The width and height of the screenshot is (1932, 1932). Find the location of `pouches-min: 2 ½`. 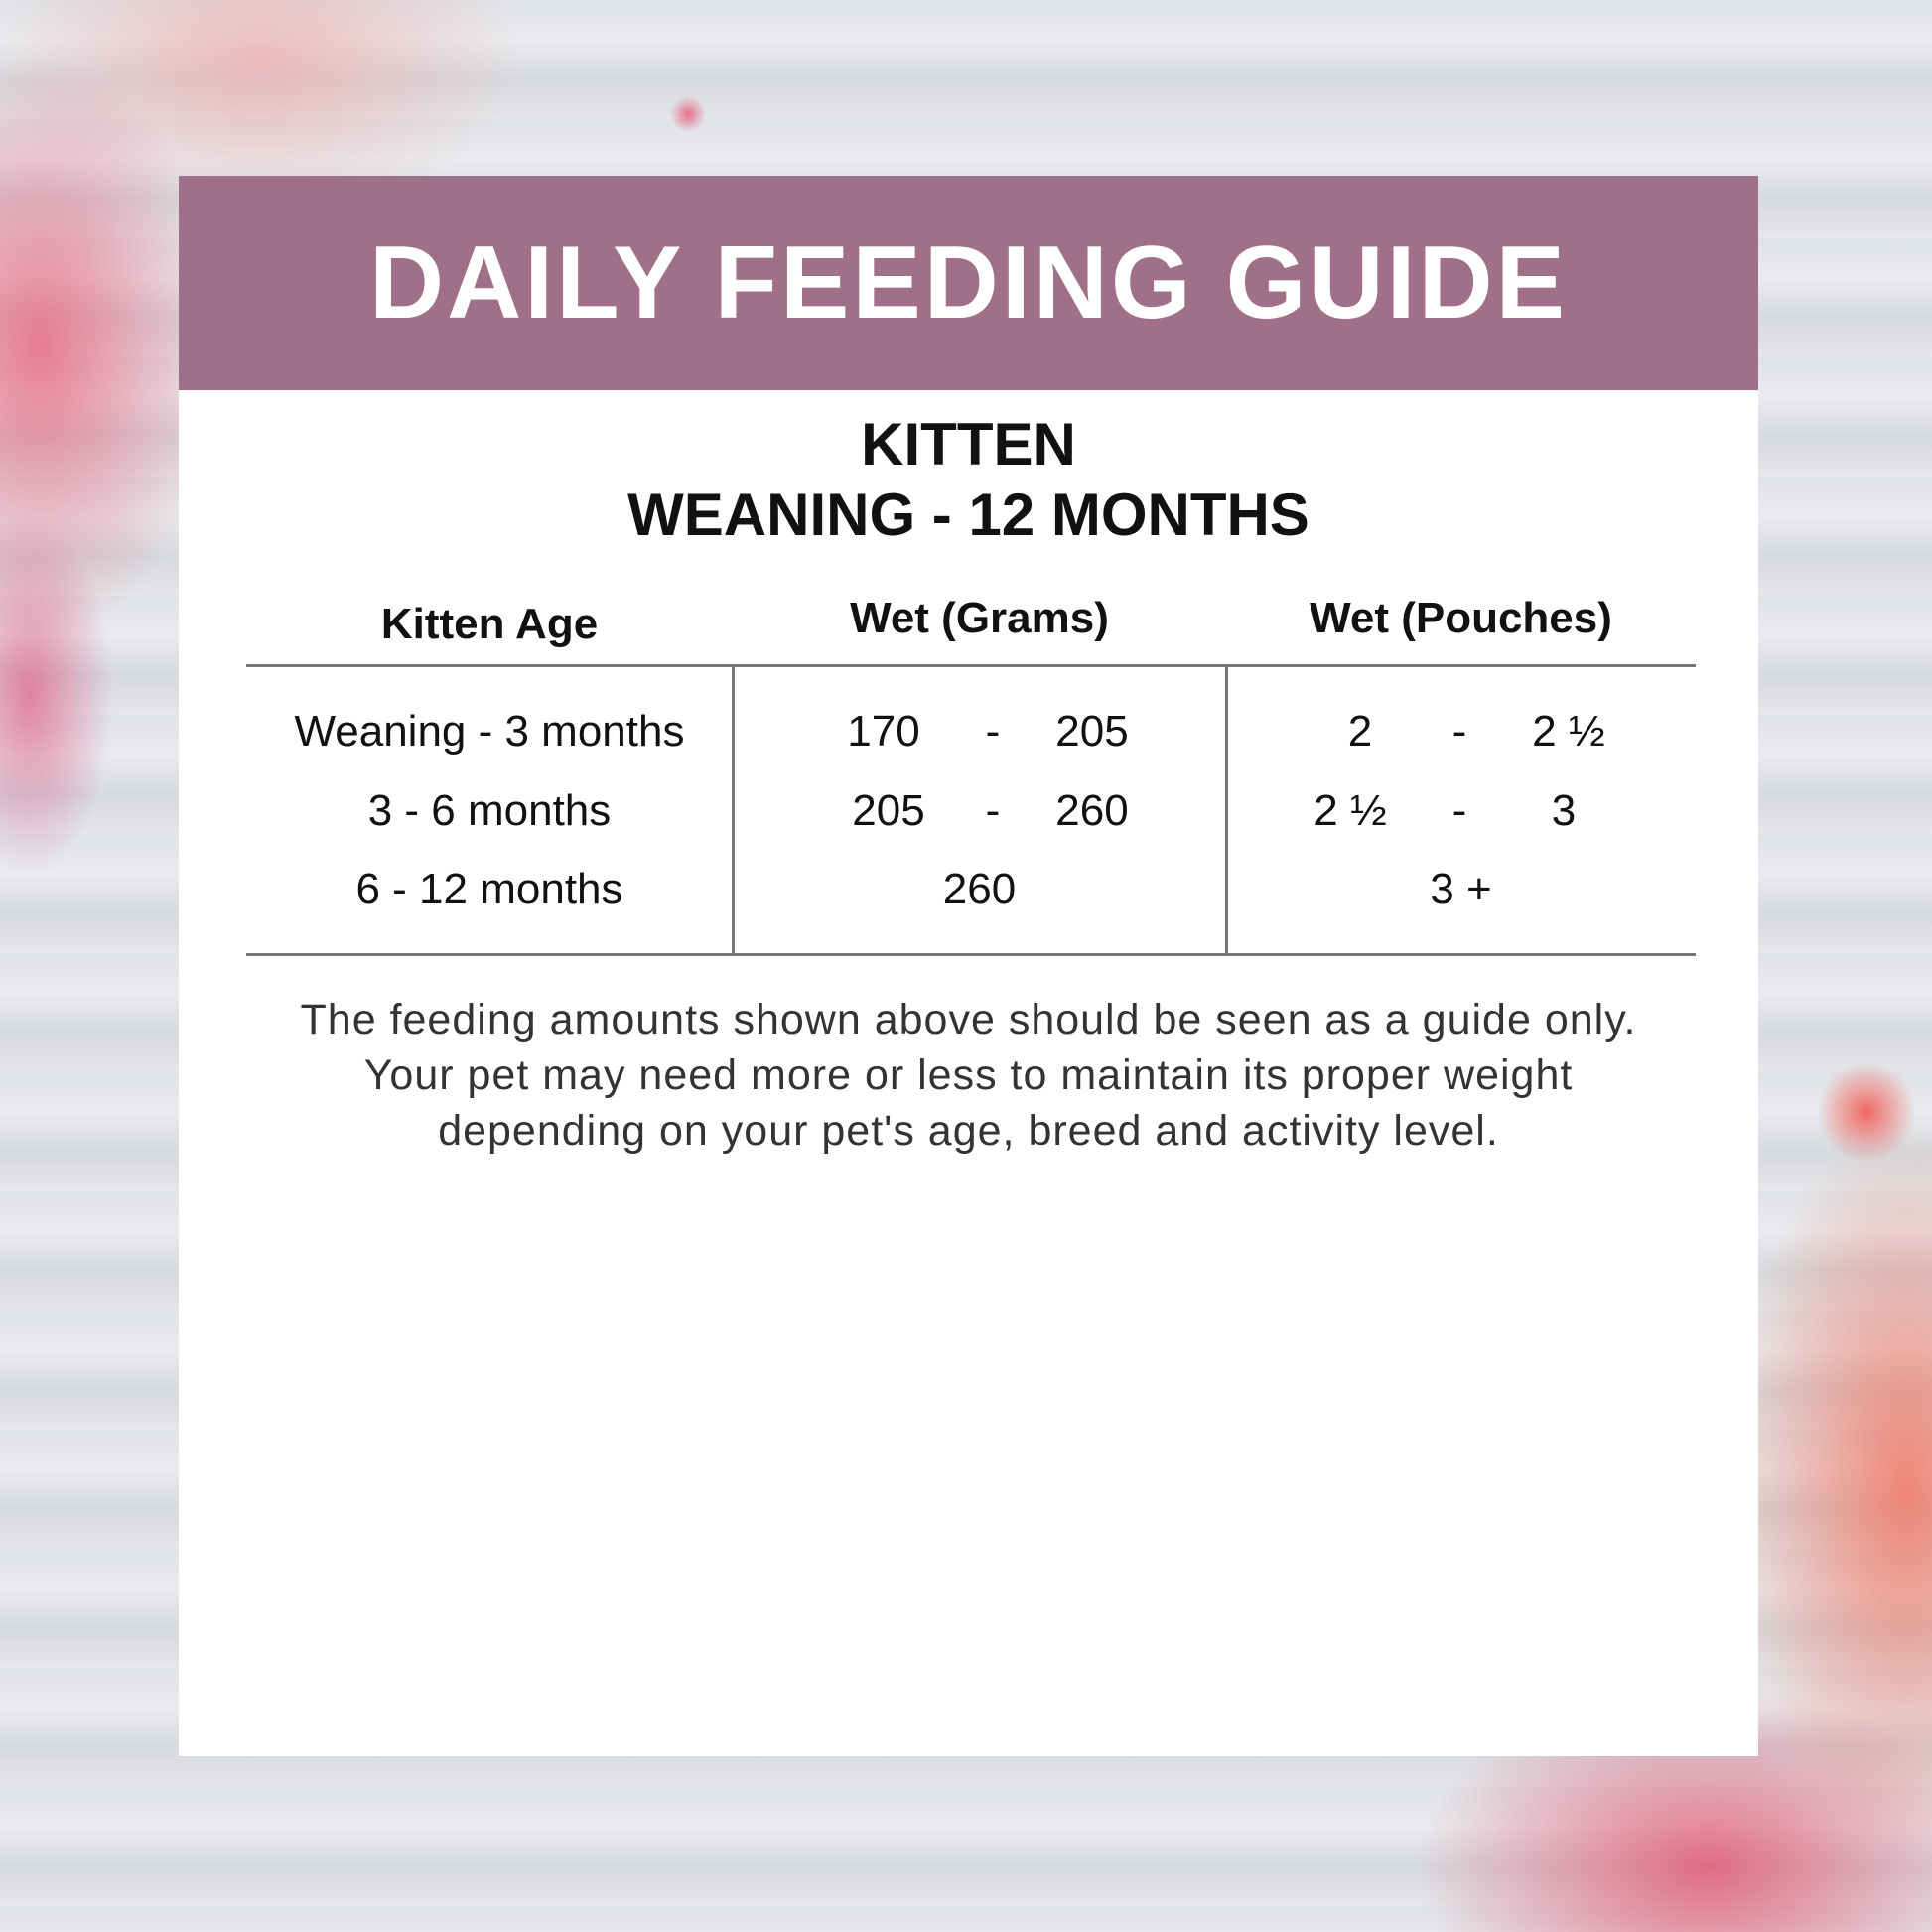

pouches-min: 2 ½ is located at coordinates (1350, 811).